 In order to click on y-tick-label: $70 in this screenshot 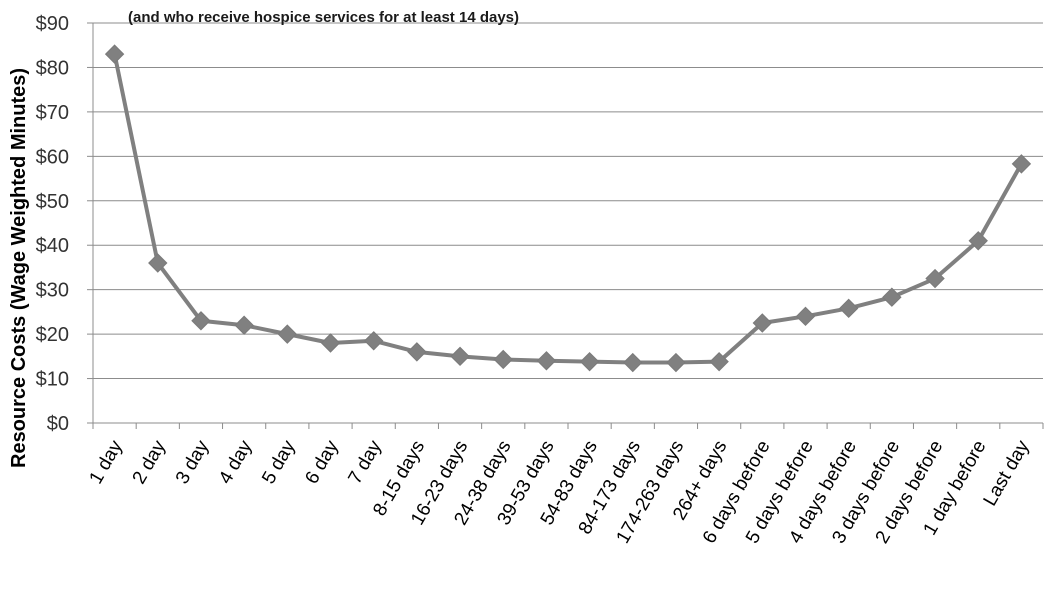, I will do `click(52, 113)`.